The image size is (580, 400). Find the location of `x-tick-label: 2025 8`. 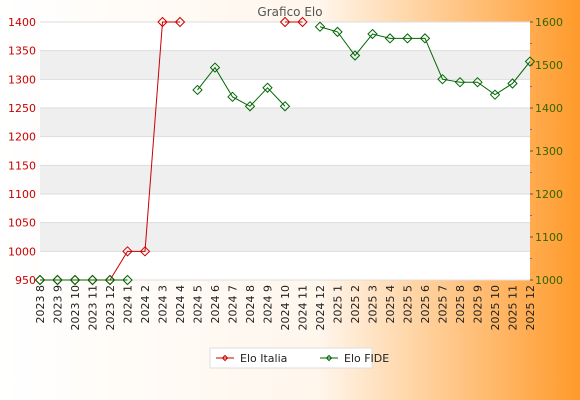

x-tick-label: 2025 8 is located at coordinates (460, 304).